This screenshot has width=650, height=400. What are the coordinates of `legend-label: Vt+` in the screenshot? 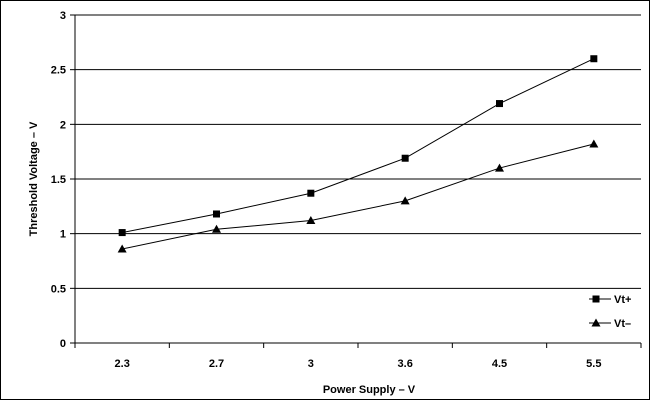 It's located at (622, 300).